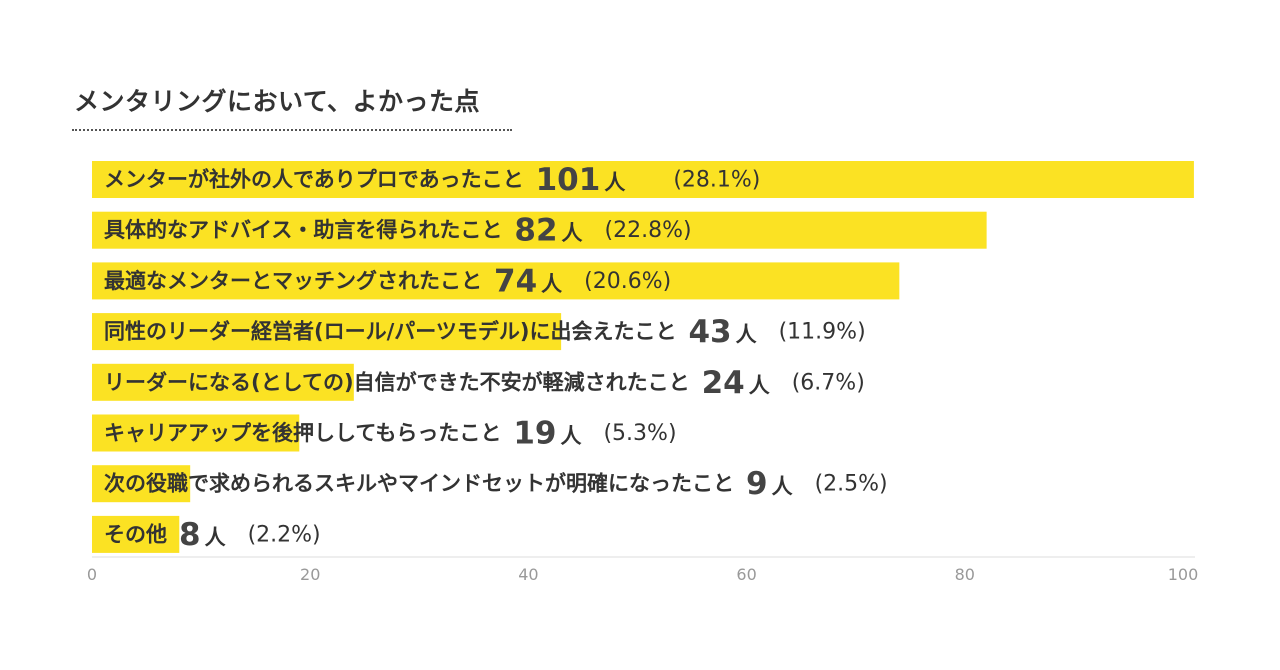  Describe the element at coordinates (310, 574) in the screenshot. I see `x-tick-label: 20` at that location.